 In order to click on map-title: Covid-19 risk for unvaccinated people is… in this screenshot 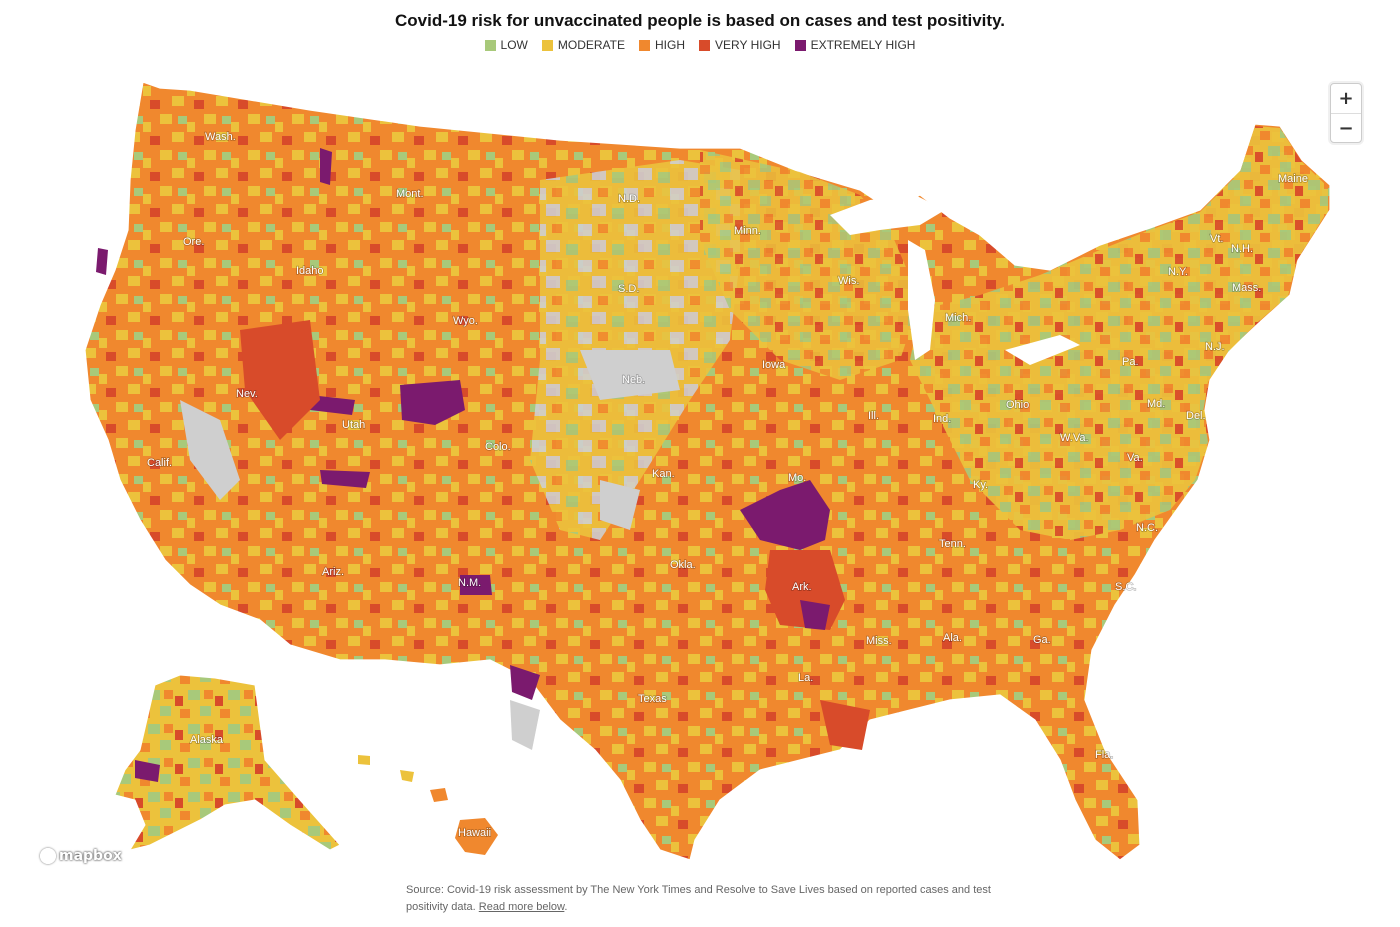, I will do `click(700, 20)`.